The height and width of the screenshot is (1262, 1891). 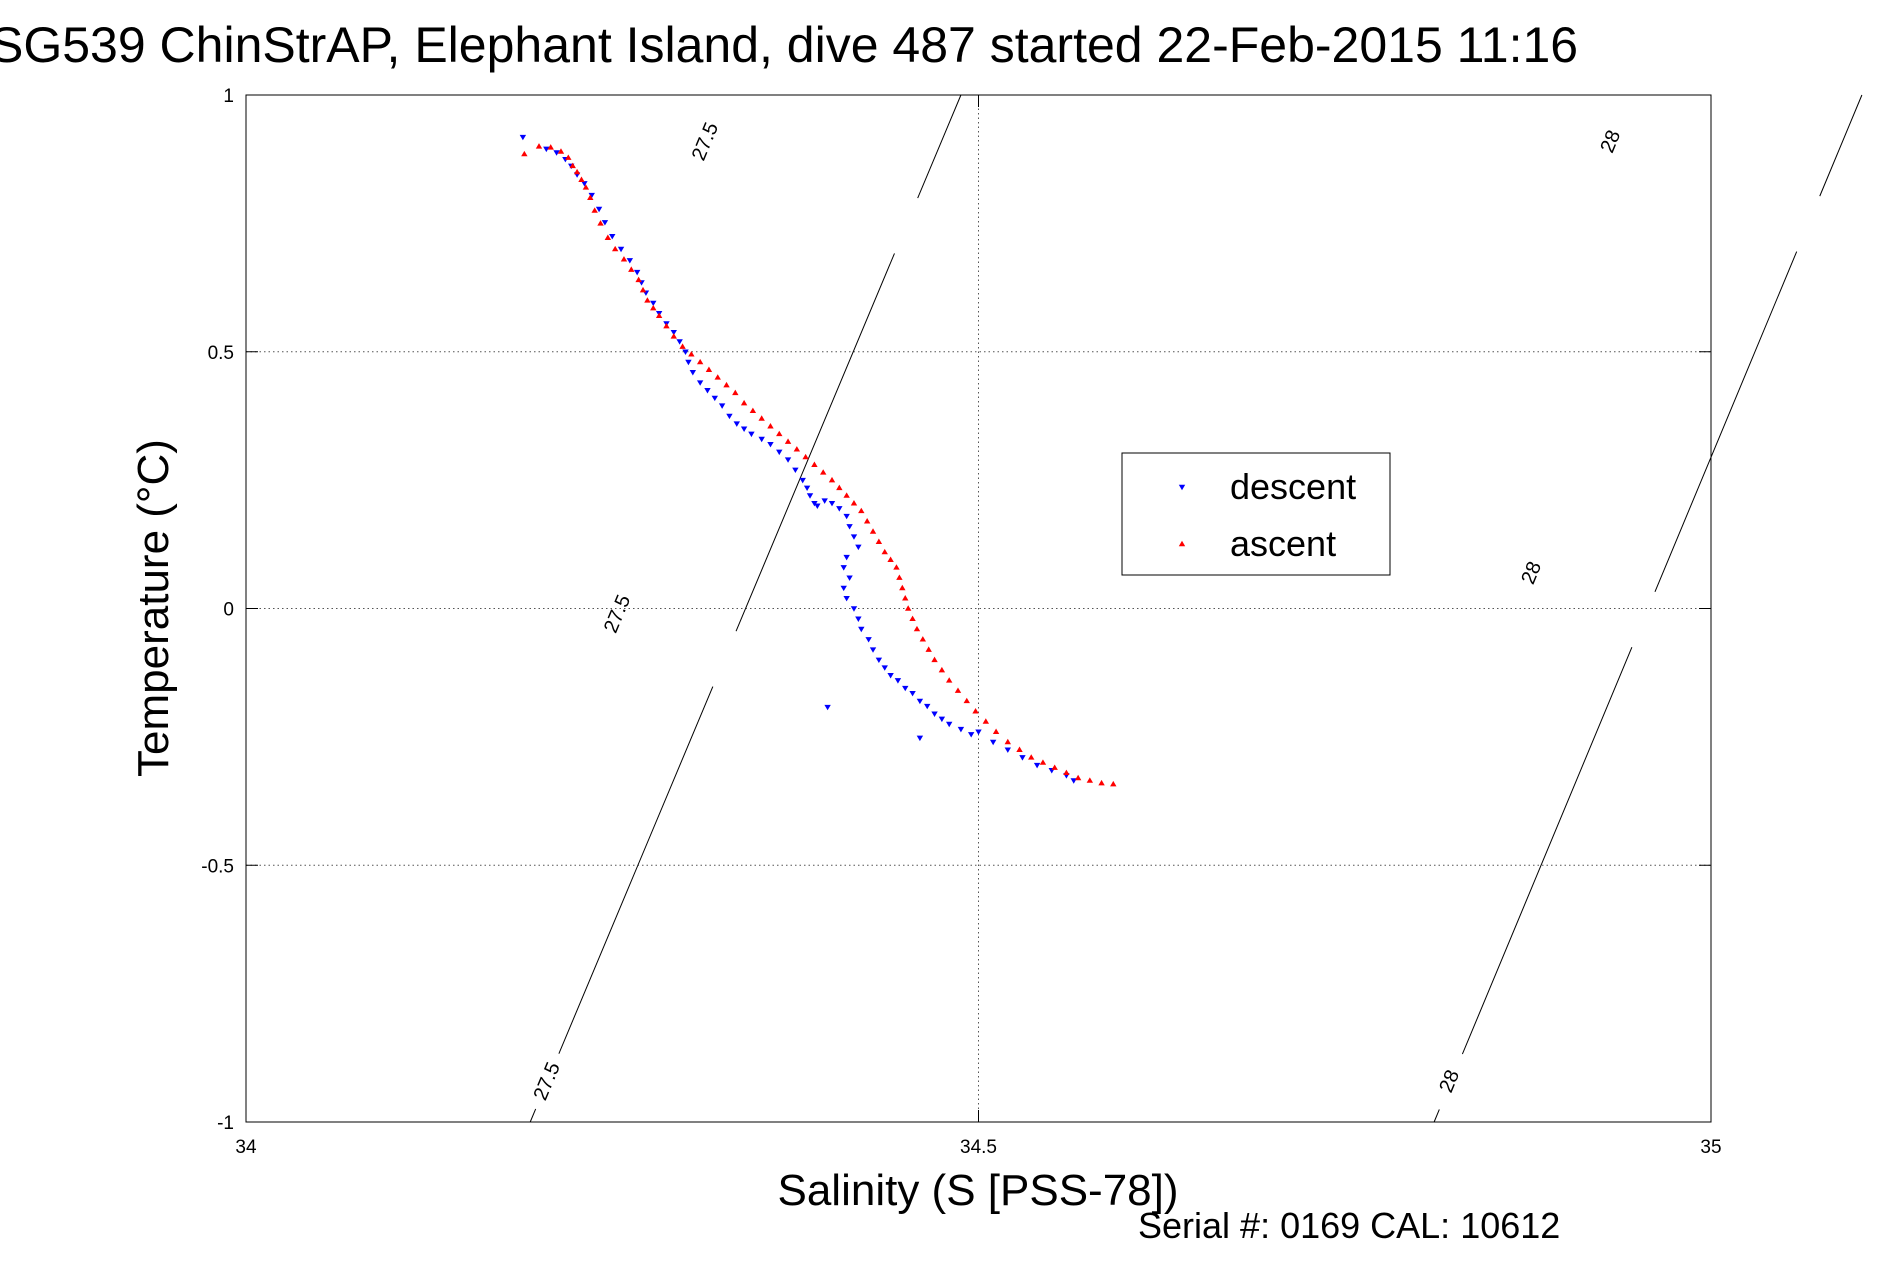 What do you see at coordinates (225, 1123) in the screenshot?
I see `y-tick-label: -1` at bounding box center [225, 1123].